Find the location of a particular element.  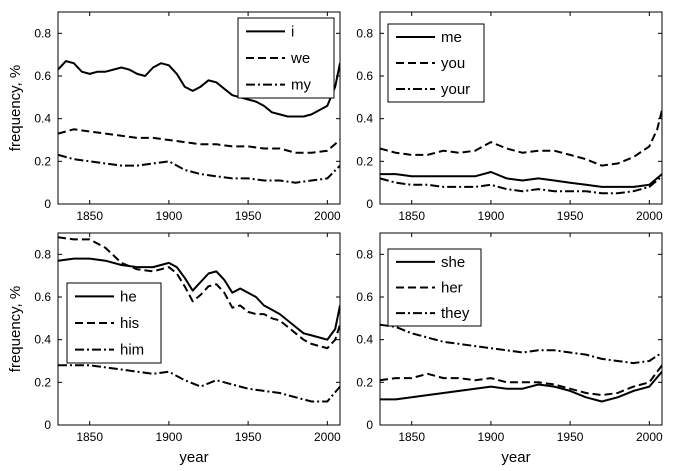

legend-label-he: he is located at coordinates (128, 296).